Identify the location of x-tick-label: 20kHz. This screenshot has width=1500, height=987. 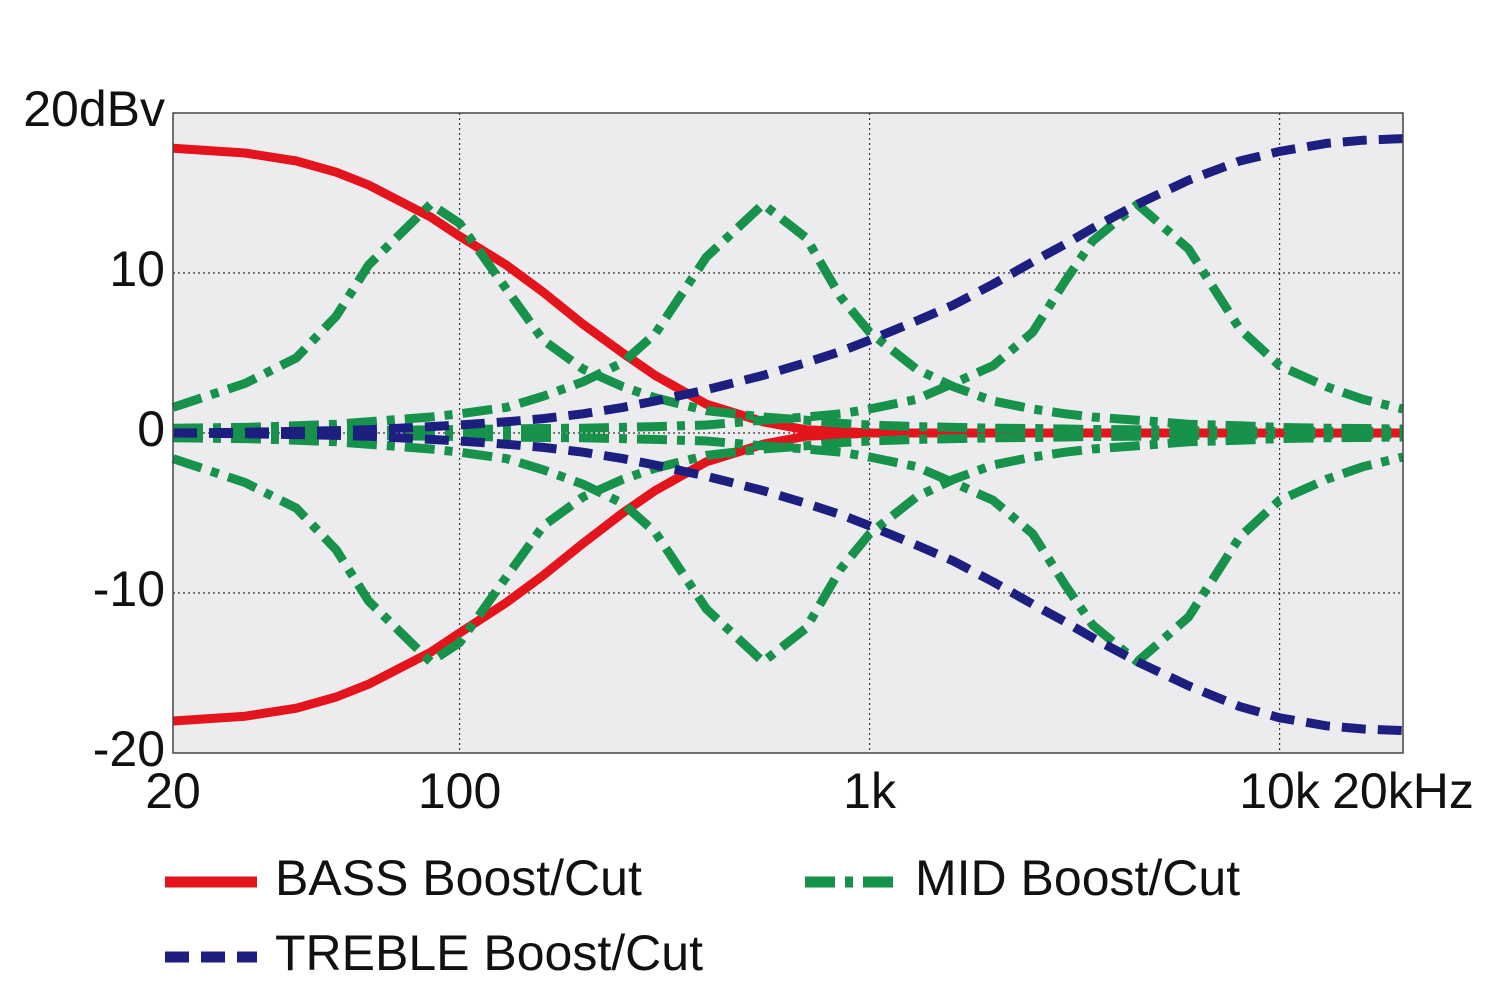
(1403, 791).